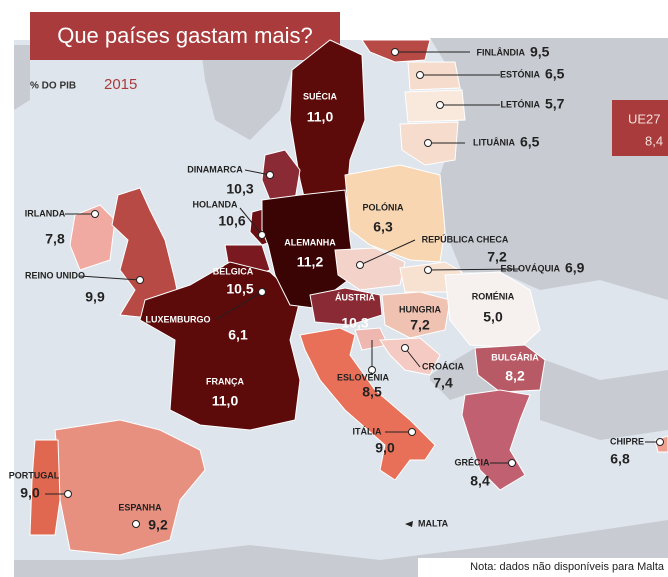  Describe the element at coordinates (472, 462) in the screenshot. I see `country-name: GRÉCIA` at that location.